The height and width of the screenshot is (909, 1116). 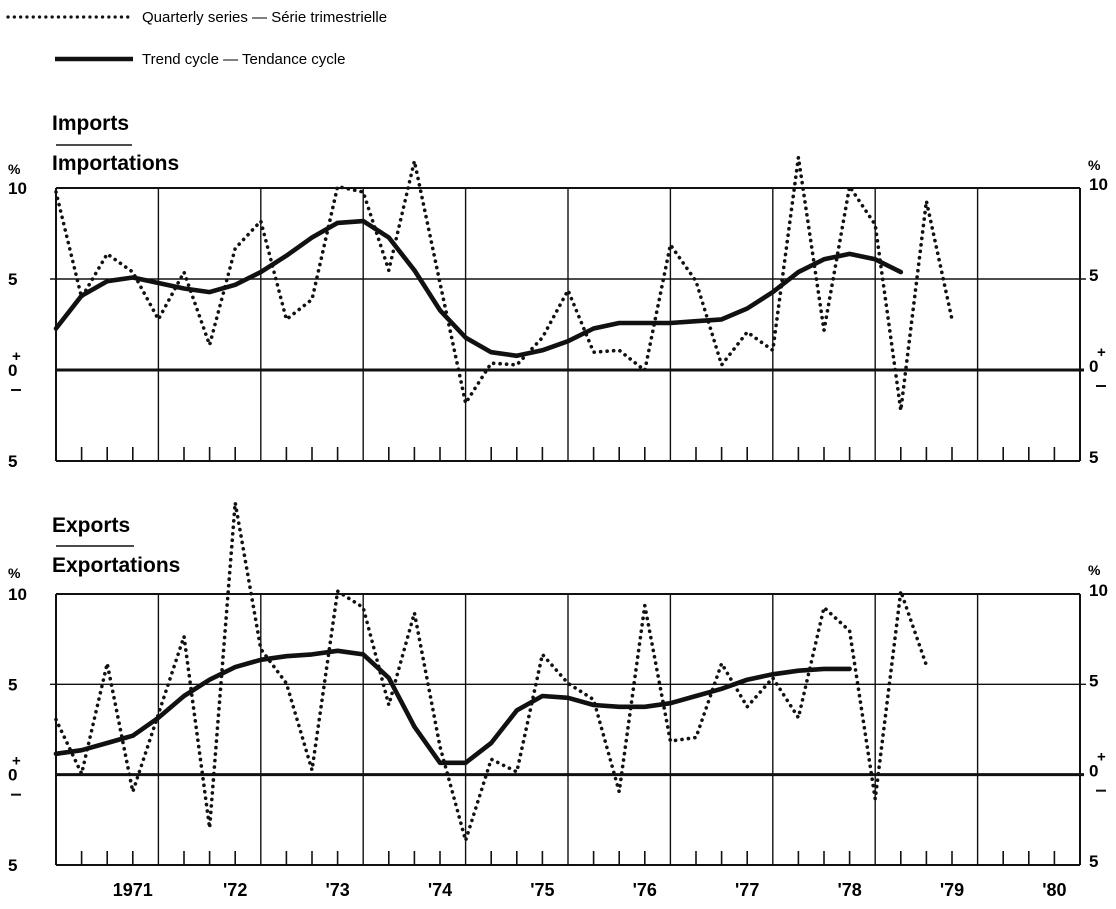 What do you see at coordinates (645, 890) in the screenshot?
I see `x-tick-label-year: '76` at bounding box center [645, 890].